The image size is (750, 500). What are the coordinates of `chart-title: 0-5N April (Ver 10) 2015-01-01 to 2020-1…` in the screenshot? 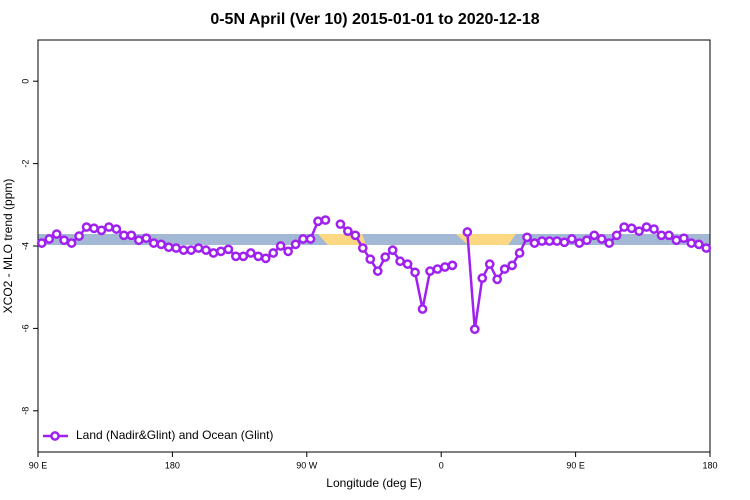 It's located at (374, 19).